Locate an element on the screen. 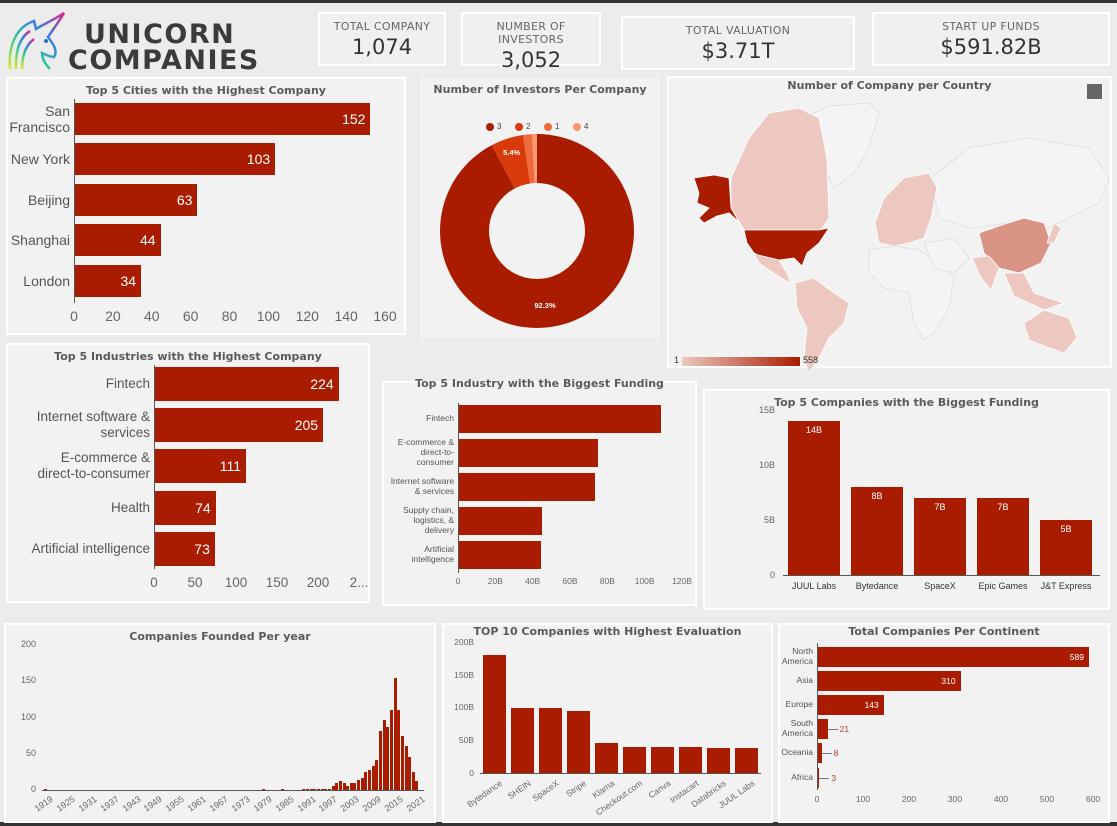 This screenshot has height=826, width=1117. value-label: 3 is located at coordinates (834, 777).